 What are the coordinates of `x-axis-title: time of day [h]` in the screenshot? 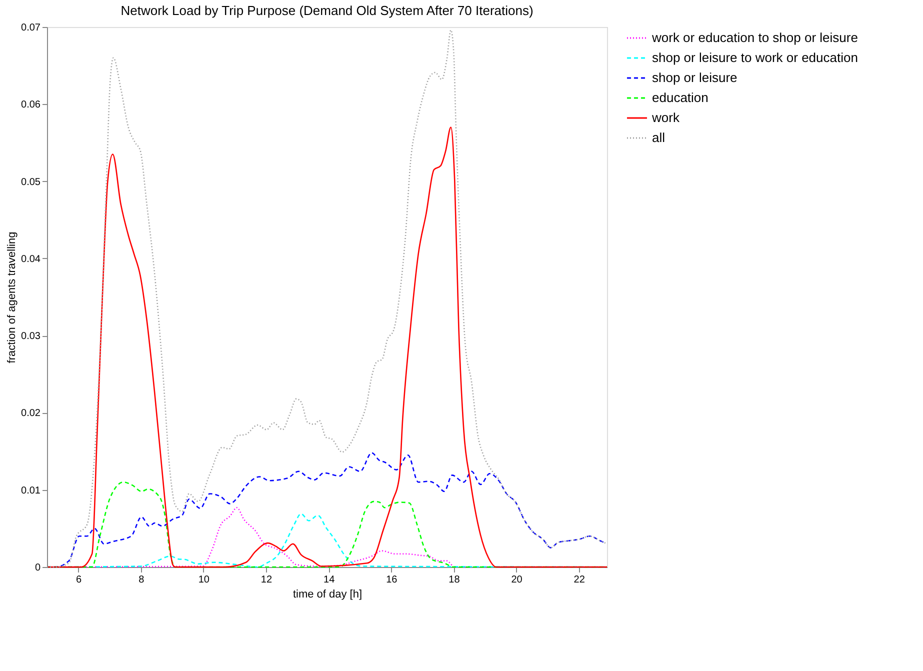 It's located at (327, 594).